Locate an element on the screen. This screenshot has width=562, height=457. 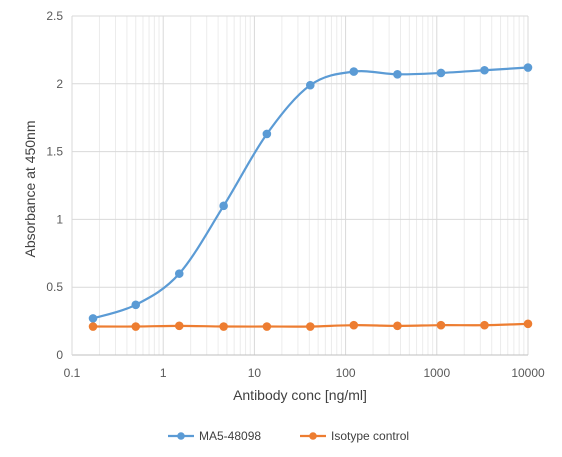
x-tick-label: 1000 is located at coordinates (436, 373).